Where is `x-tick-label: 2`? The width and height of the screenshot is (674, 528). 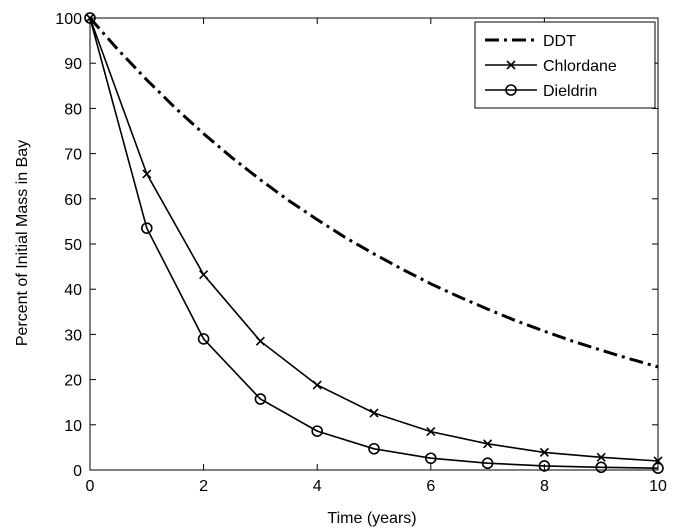 x-tick-label: 2 is located at coordinates (203, 486).